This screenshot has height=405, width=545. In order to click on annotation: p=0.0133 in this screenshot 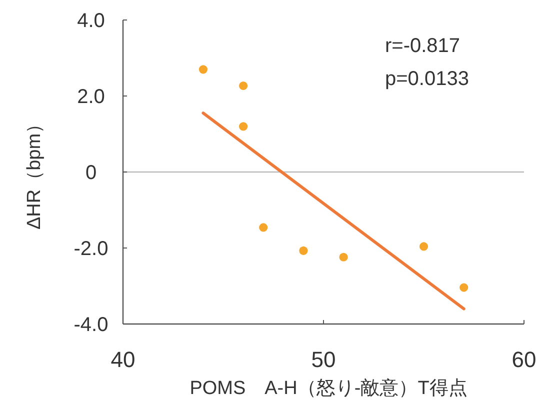, I will do `click(427, 79)`.